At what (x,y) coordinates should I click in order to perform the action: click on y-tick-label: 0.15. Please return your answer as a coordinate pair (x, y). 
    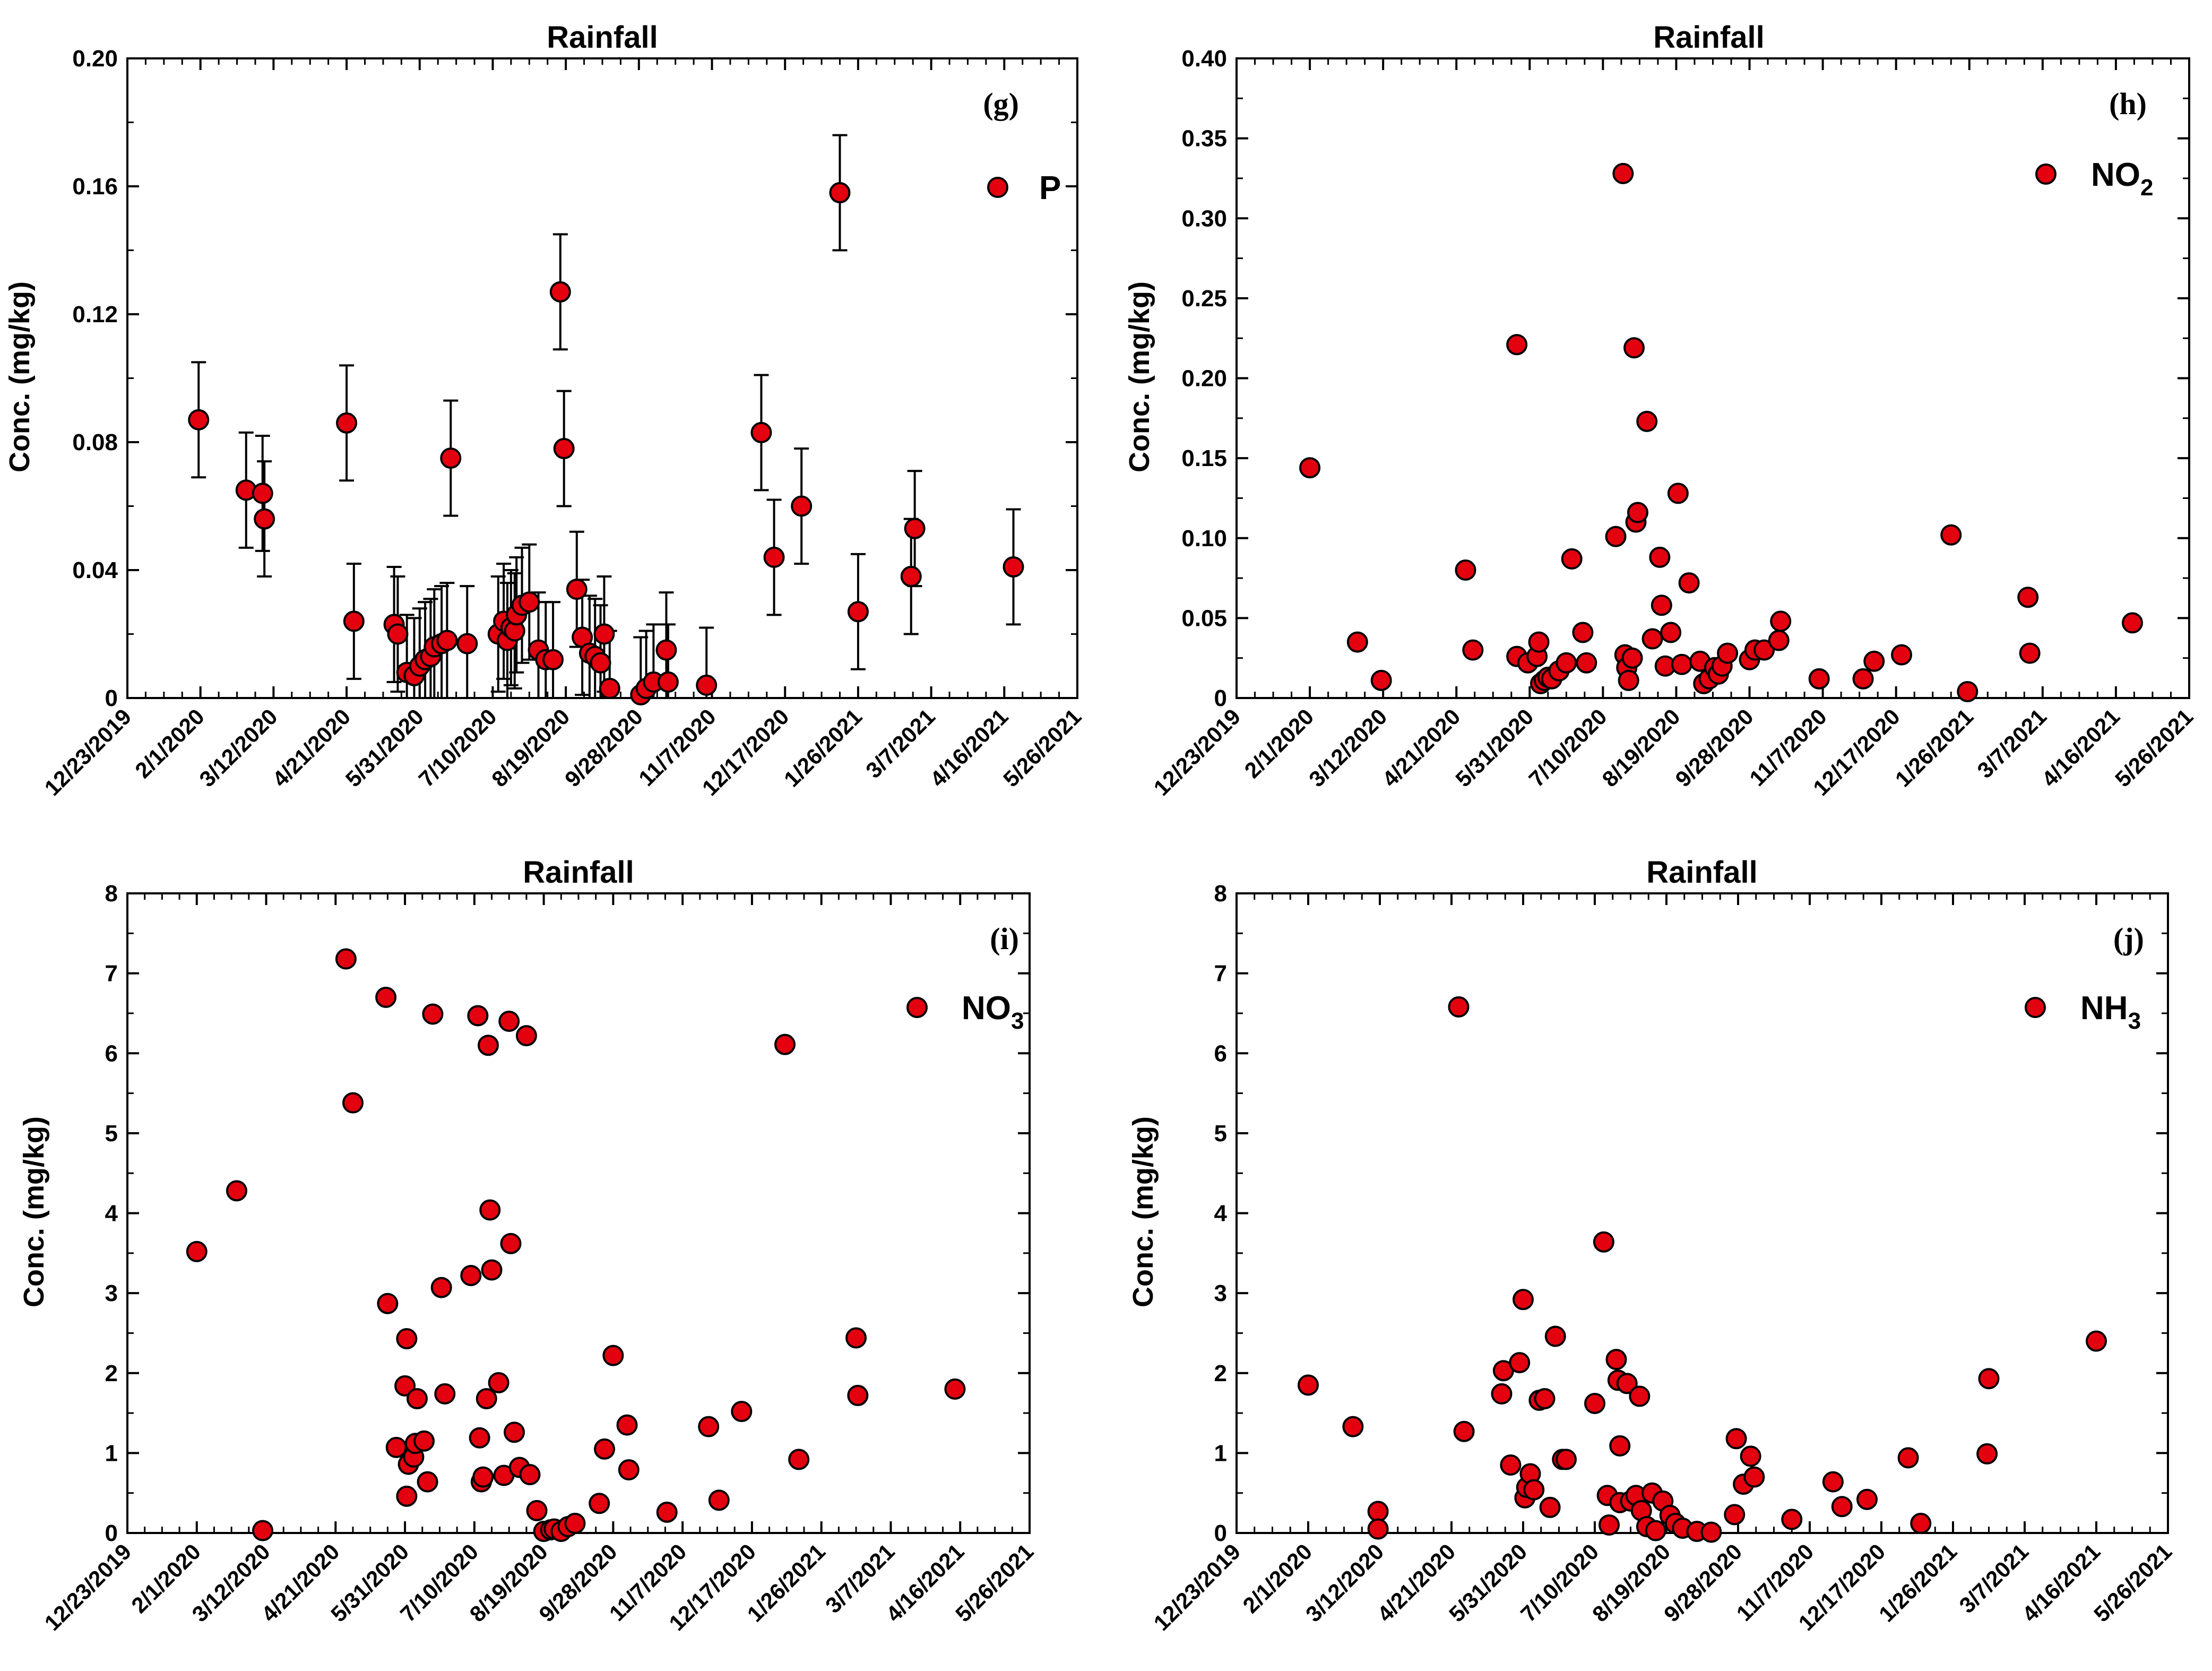
    Looking at the image, I should click on (1204, 458).